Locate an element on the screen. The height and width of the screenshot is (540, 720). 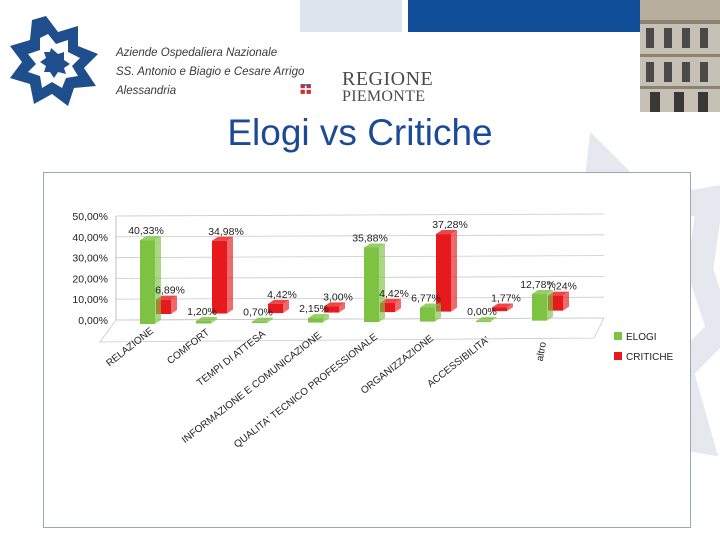
hospital-star-logo is located at coordinates (54, 61).